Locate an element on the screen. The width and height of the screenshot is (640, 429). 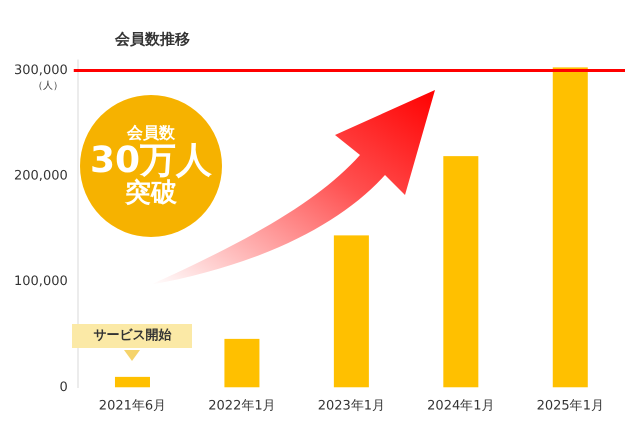
x-tick-label: 2024年1月 is located at coordinates (461, 406).